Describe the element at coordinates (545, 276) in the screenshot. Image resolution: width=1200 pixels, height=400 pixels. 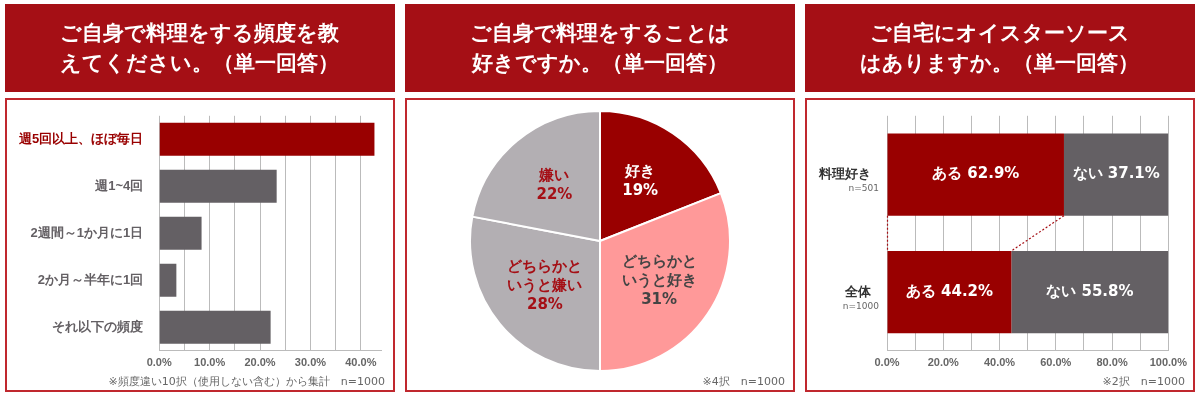
I see `slice-label: どちらかというと嫌い` at that location.